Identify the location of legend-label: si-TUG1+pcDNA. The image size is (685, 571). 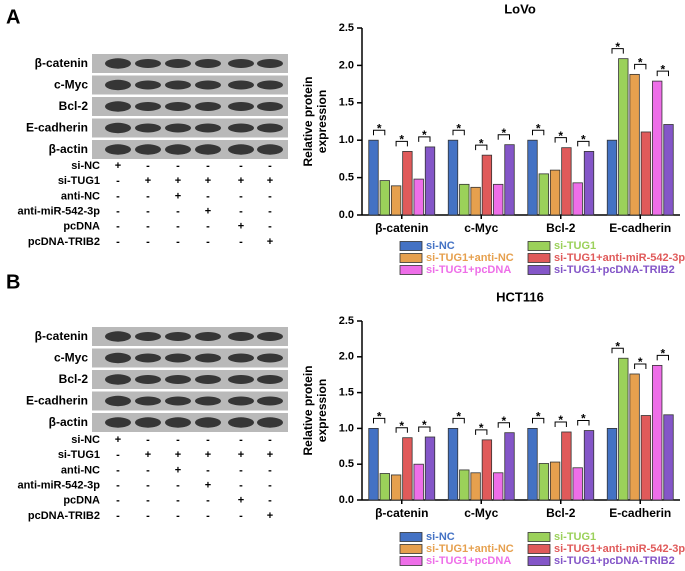
(468, 270).